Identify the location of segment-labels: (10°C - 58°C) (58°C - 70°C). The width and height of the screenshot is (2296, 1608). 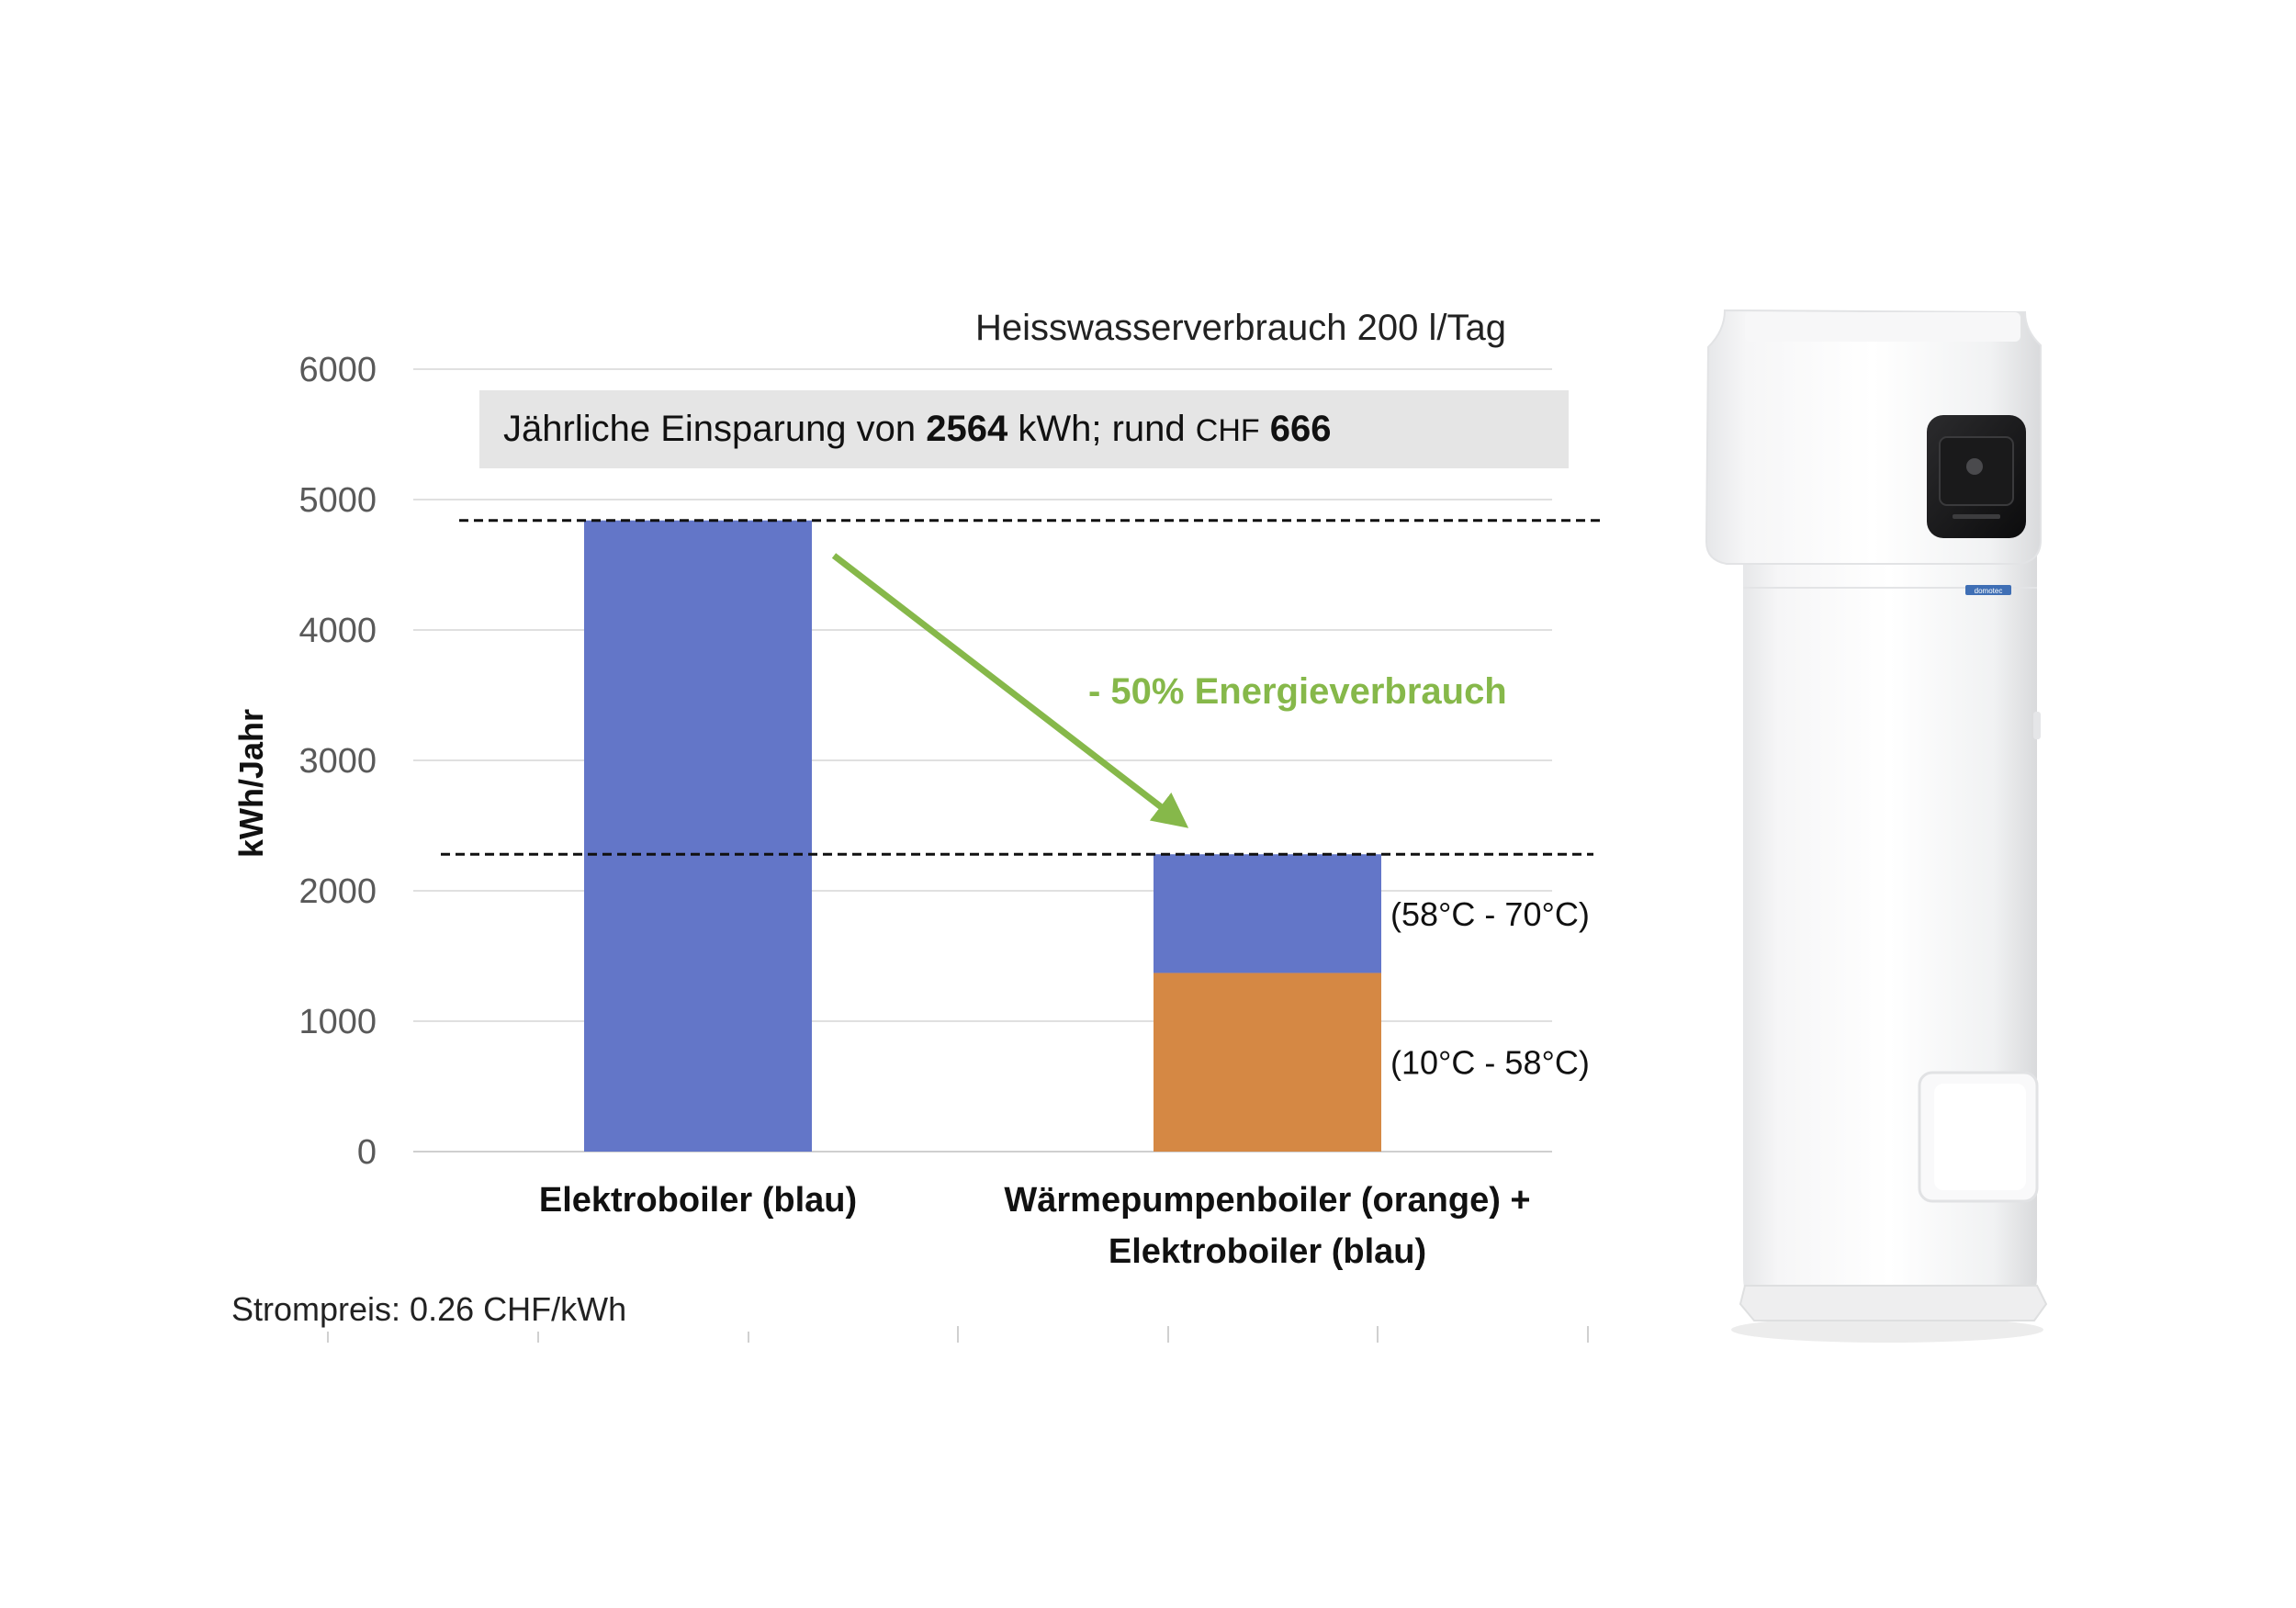
(1490, 988).